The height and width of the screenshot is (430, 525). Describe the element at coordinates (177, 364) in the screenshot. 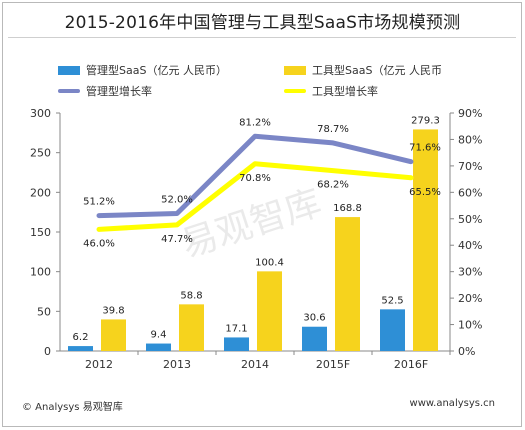

I see `x-tick-label: 2013` at that location.